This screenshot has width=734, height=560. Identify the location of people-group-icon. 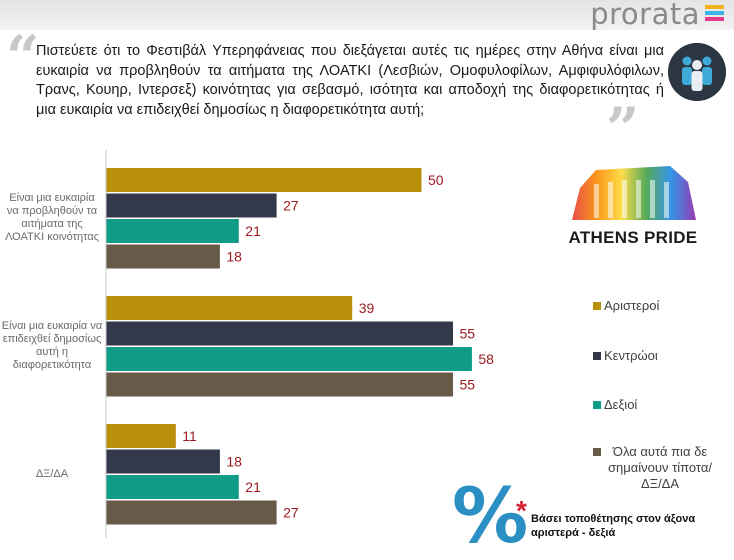
(697, 72).